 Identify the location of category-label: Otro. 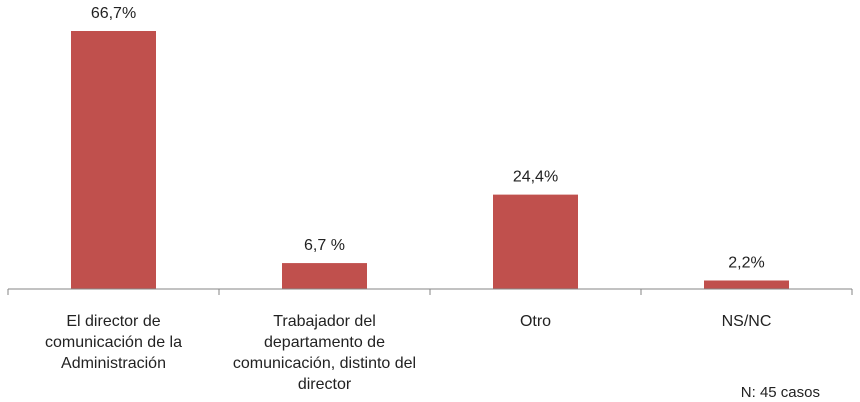
(535, 321).